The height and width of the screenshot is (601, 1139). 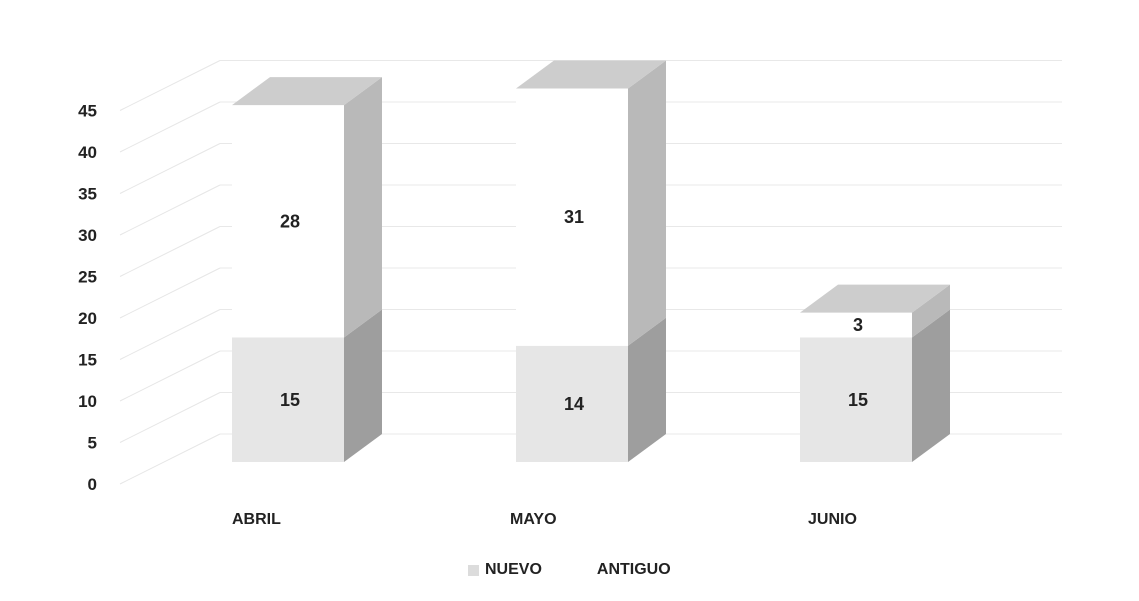 I want to click on bar-nuevo-mayo, so click(x=572, y=403).